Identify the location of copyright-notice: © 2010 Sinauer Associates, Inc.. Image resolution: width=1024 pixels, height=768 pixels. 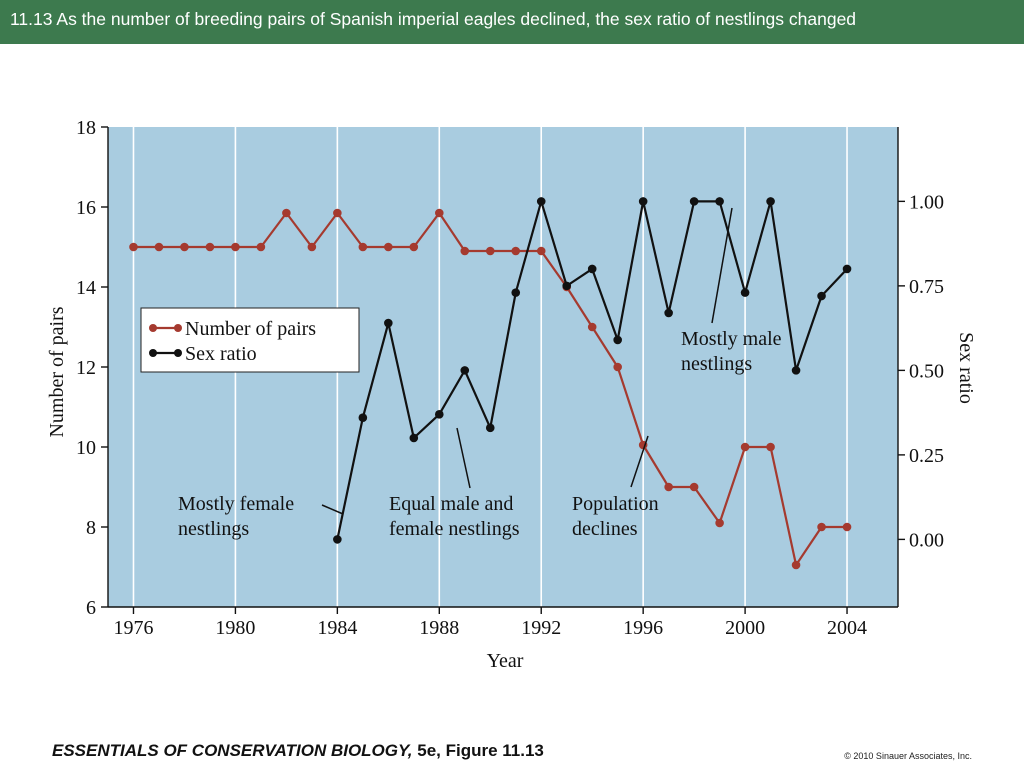
(908, 756).